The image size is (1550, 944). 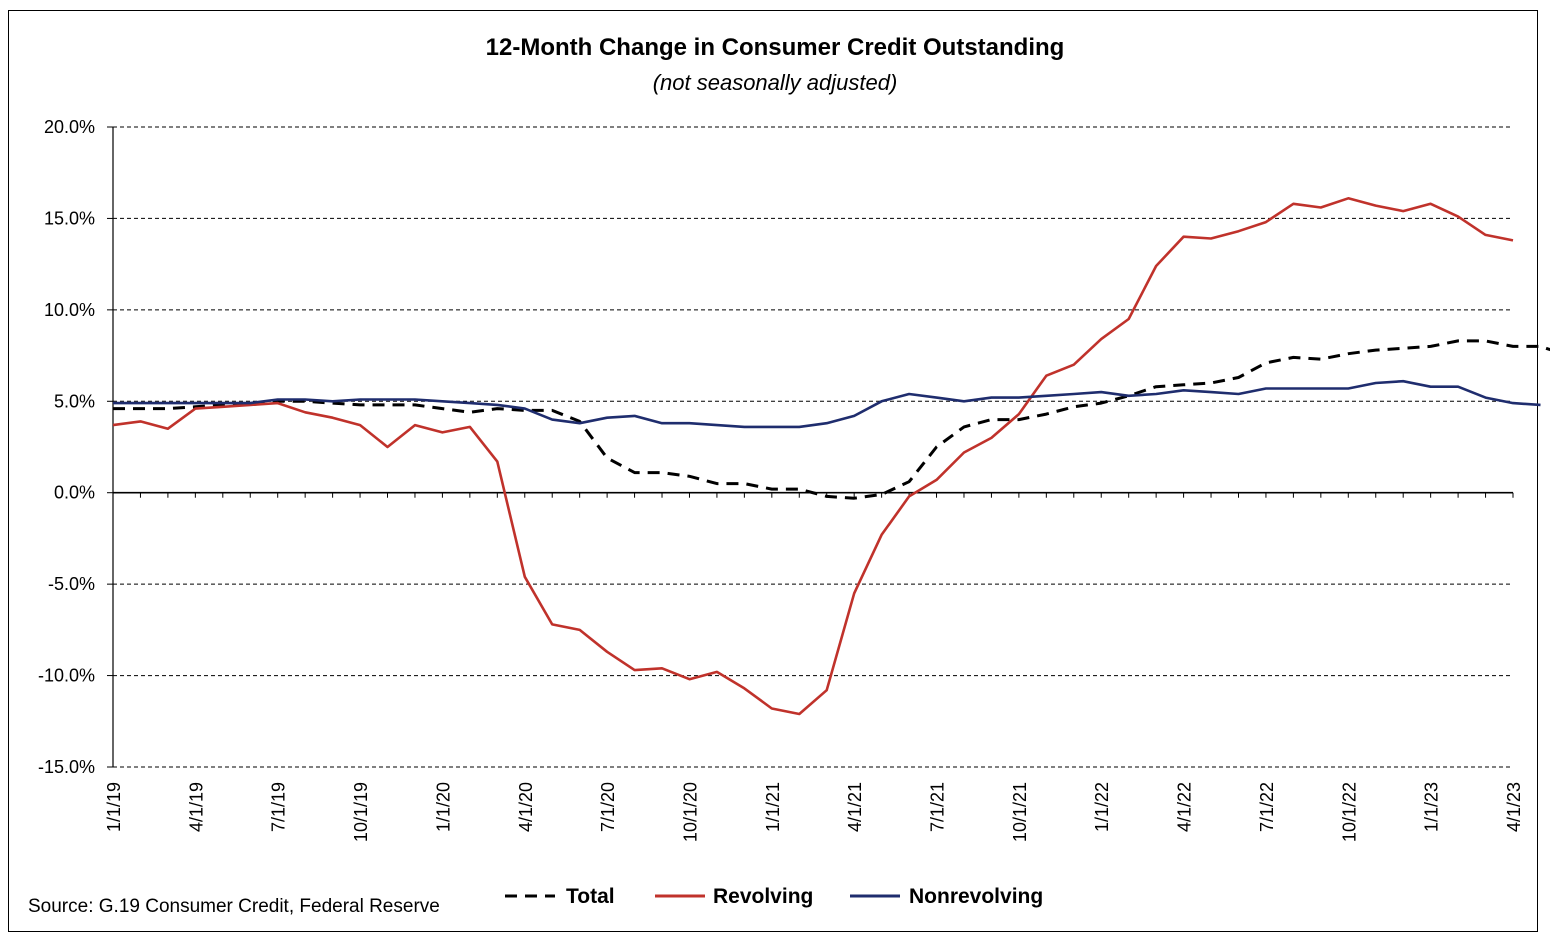 I want to click on legend: Total Revolving Nonrevolving, so click(x=774, y=896).